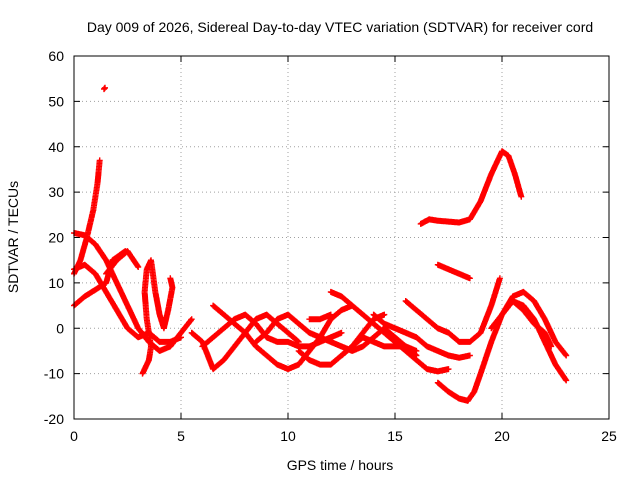 The image size is (640, 480). I want to click on series-sat-h, so click(283, 337).